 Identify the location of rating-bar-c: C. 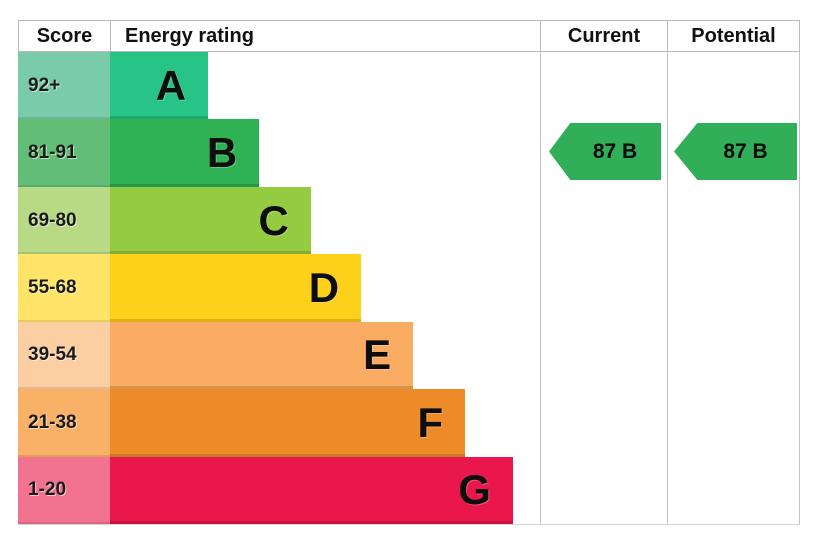
(210, 220).